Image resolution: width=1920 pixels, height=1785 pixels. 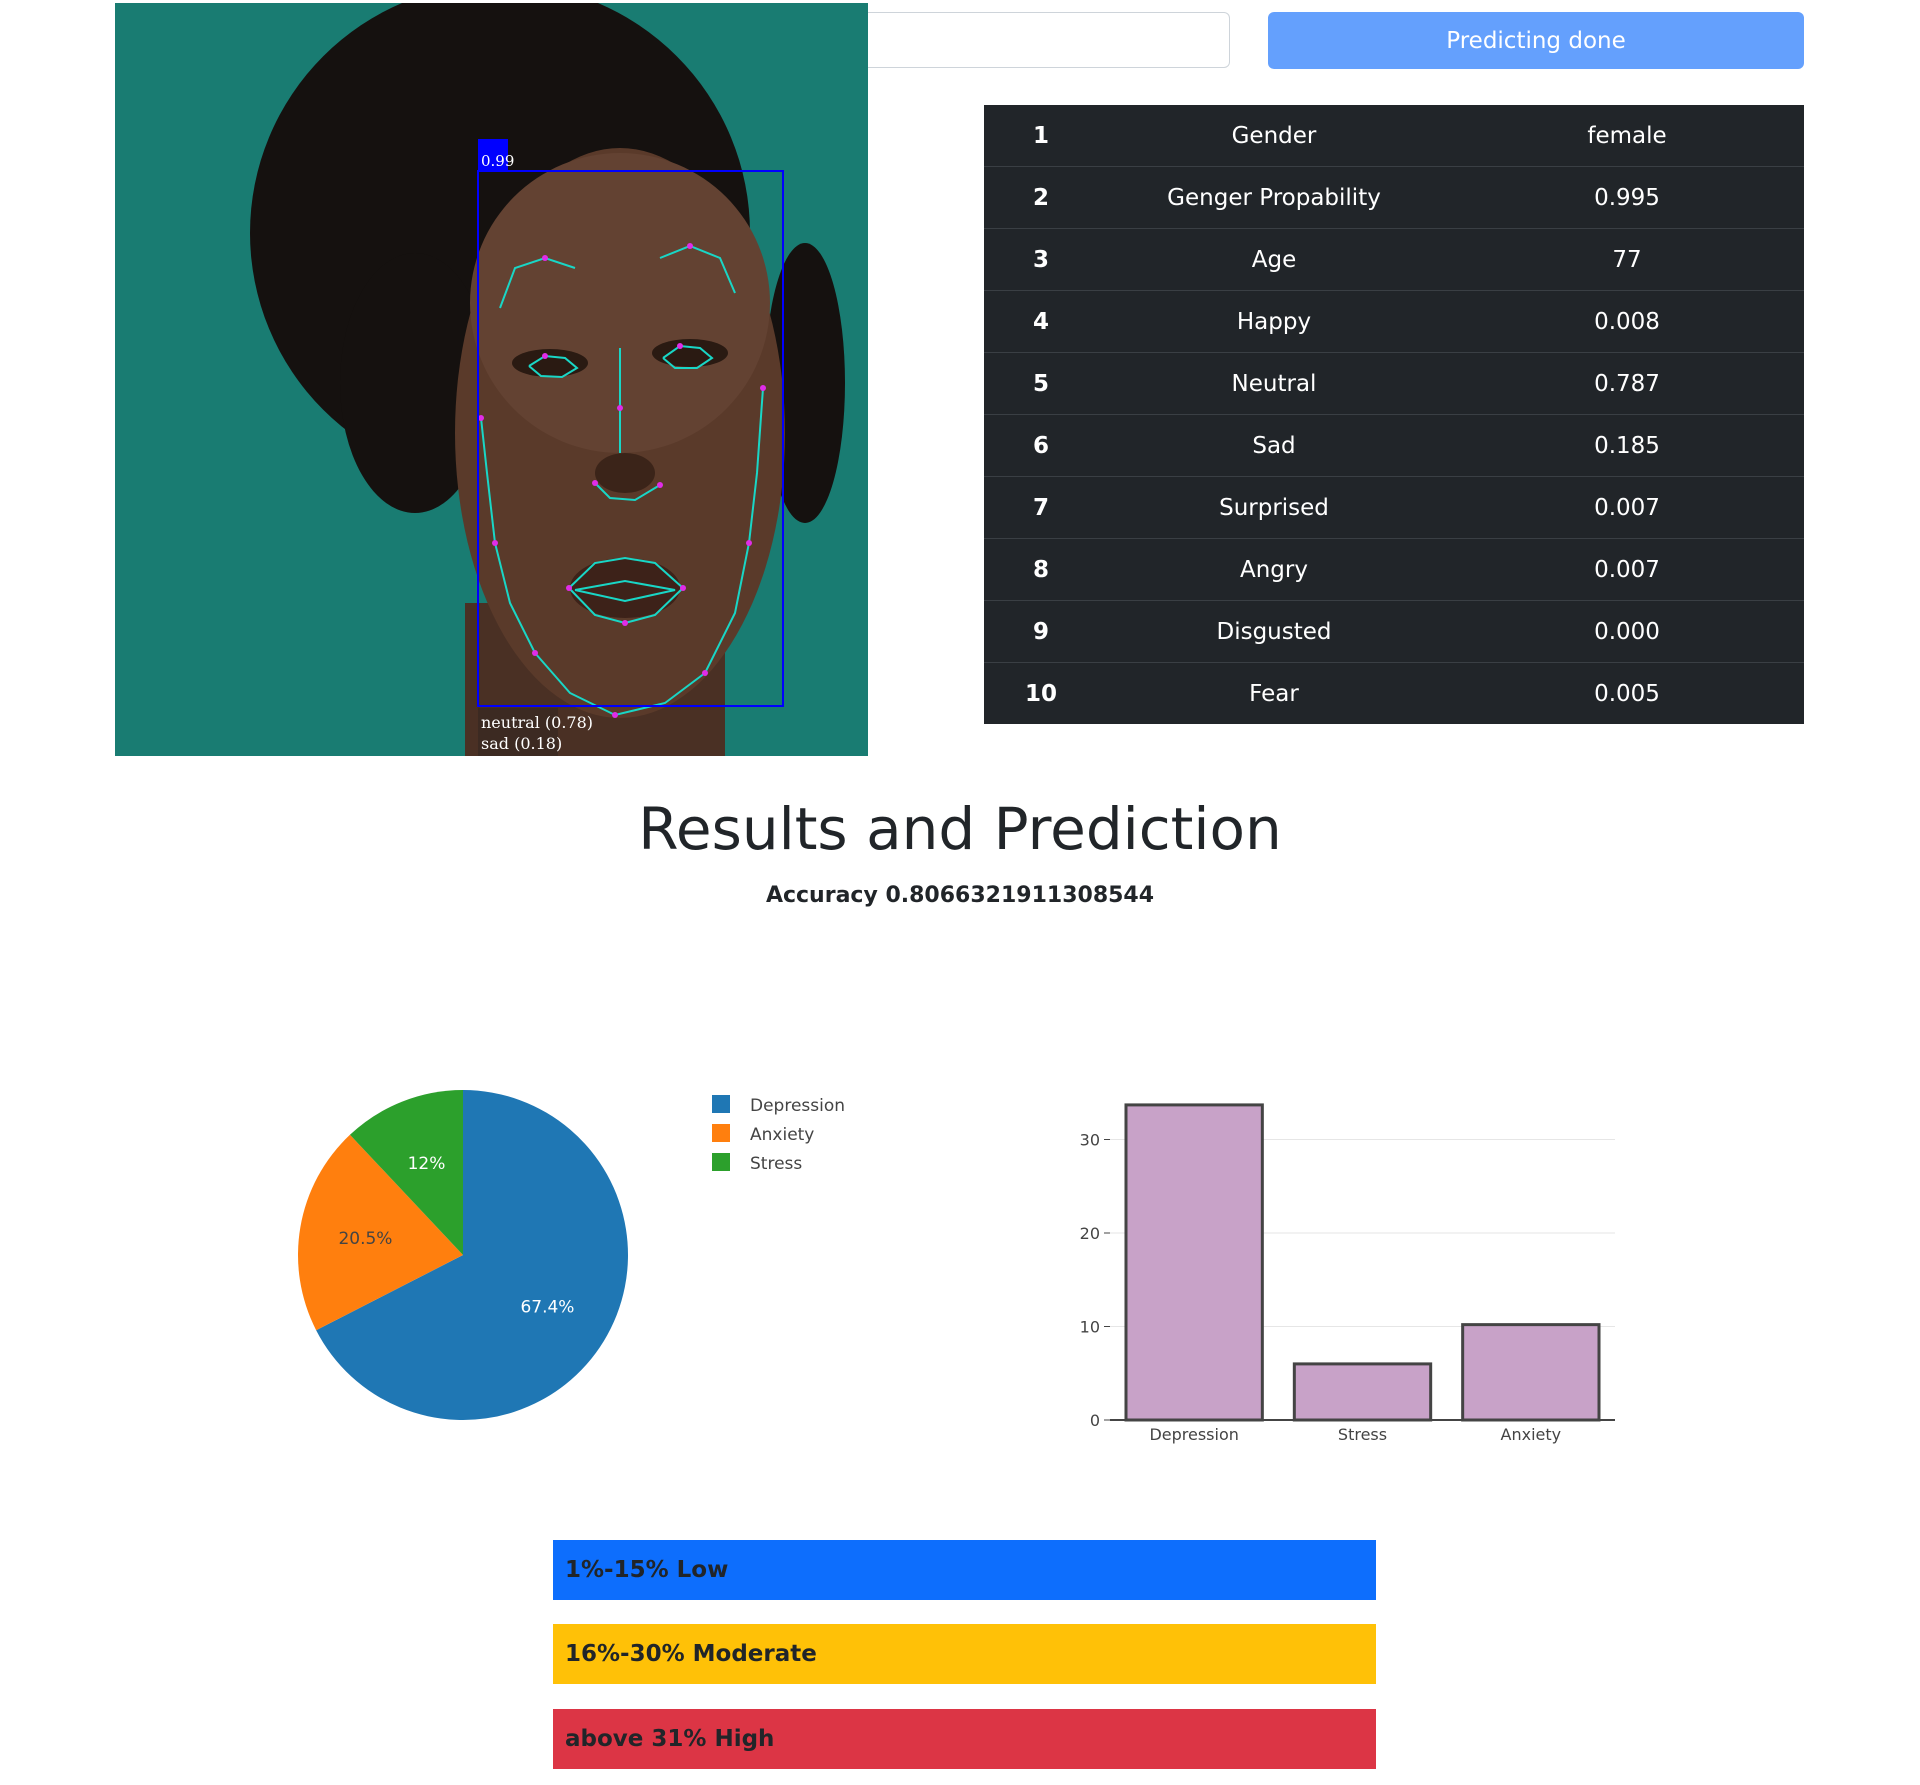 What do you see at coordinates (1041, 445) in the screenshot?
I see `row-index: 6` at bounding box center [1041, 445].